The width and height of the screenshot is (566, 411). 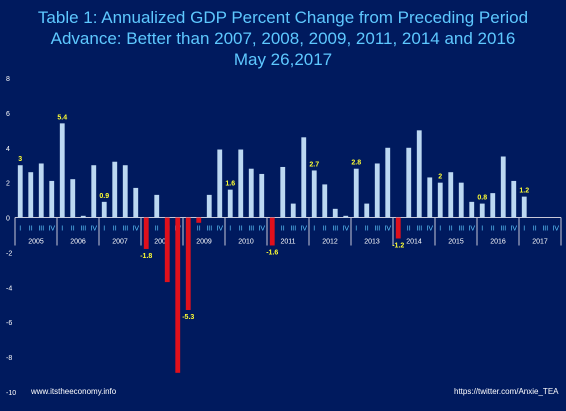 I want to click on data-label: -1.6, so click(x=272, y=252).